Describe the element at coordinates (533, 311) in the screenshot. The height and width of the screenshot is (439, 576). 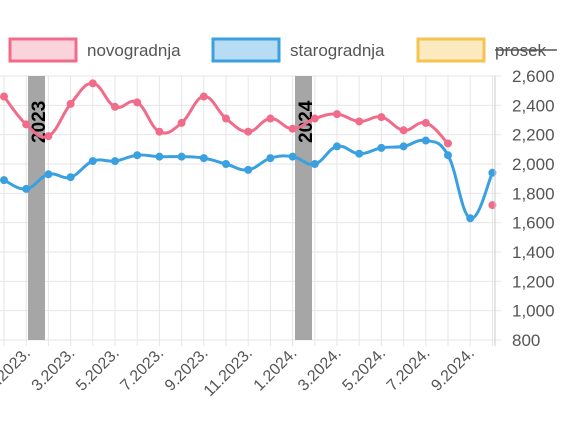
I see `y-tick-label: 1,000` at that location.